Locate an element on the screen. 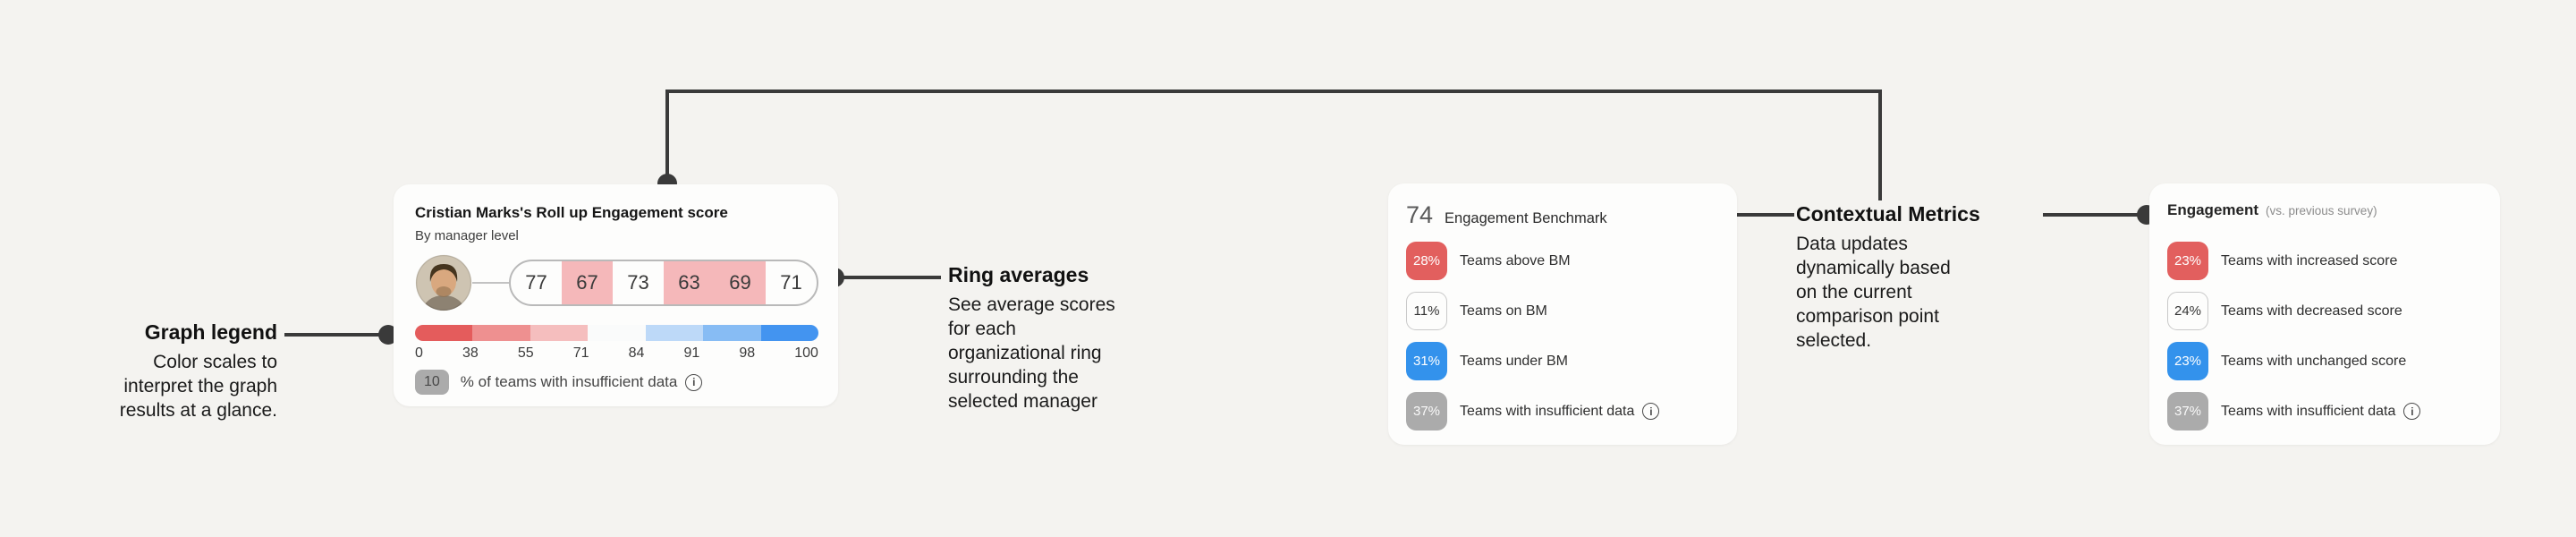 Image resolution: width=2576 pixels, height=537 pixels. metric-row-label: Teams on BM is located at coordinates (1503, 311).